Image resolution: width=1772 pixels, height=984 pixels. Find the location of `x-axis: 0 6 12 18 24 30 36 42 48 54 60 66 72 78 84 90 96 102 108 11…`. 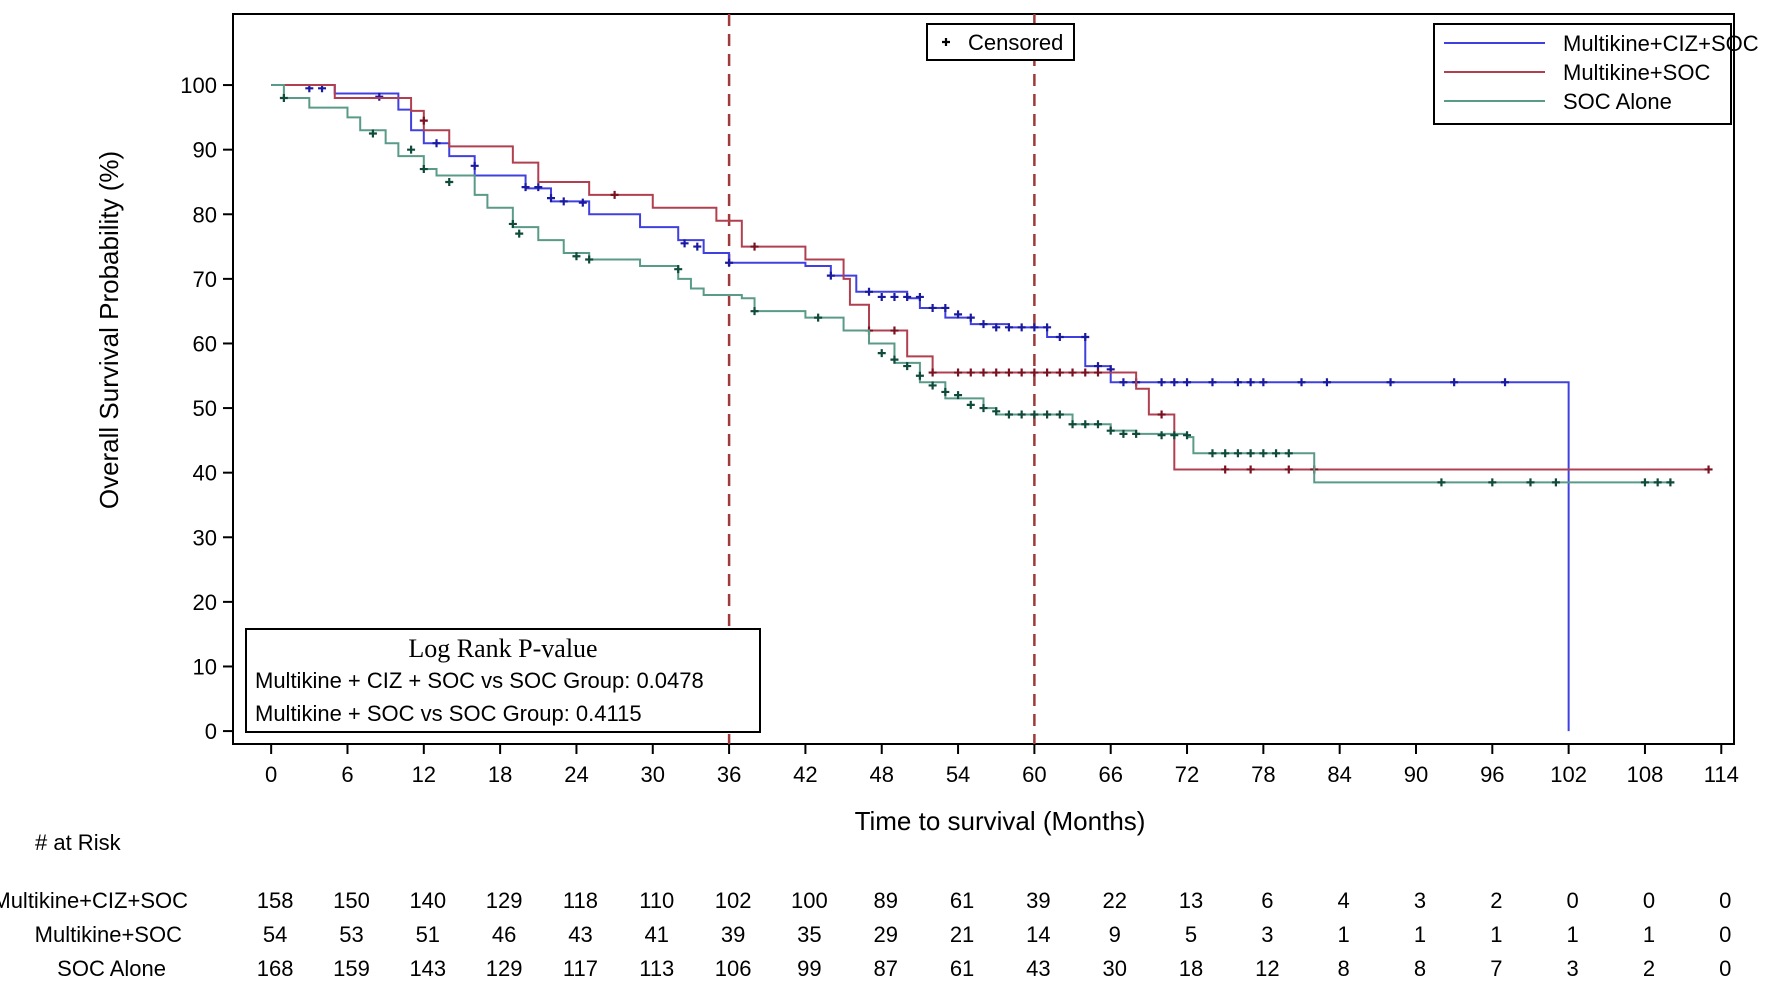

x-axis: 0 6 12 18 24 30 36 42 48 54 60 66 72 78 84 90 96 102 108 11… is located at coordinates (1002, 765).